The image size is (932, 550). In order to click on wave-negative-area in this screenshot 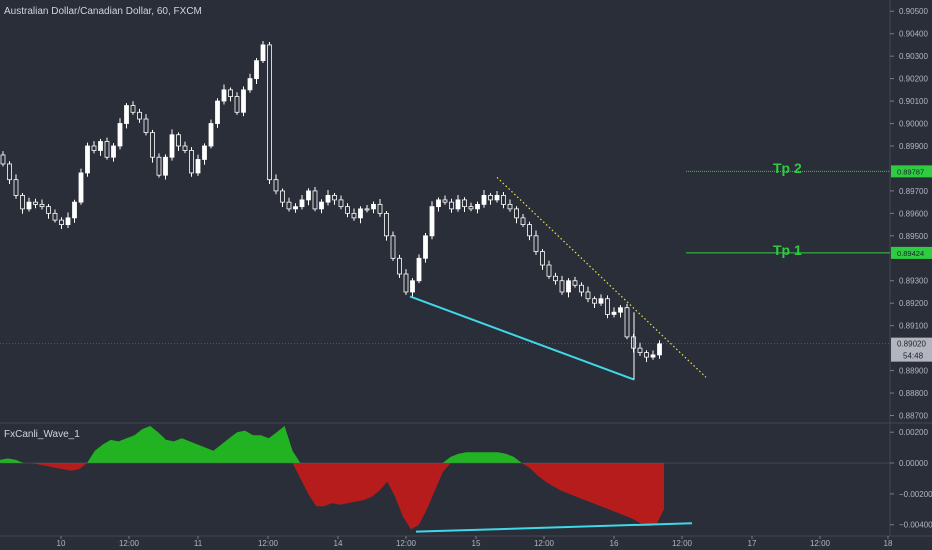, I will do `click(332, 496)`.